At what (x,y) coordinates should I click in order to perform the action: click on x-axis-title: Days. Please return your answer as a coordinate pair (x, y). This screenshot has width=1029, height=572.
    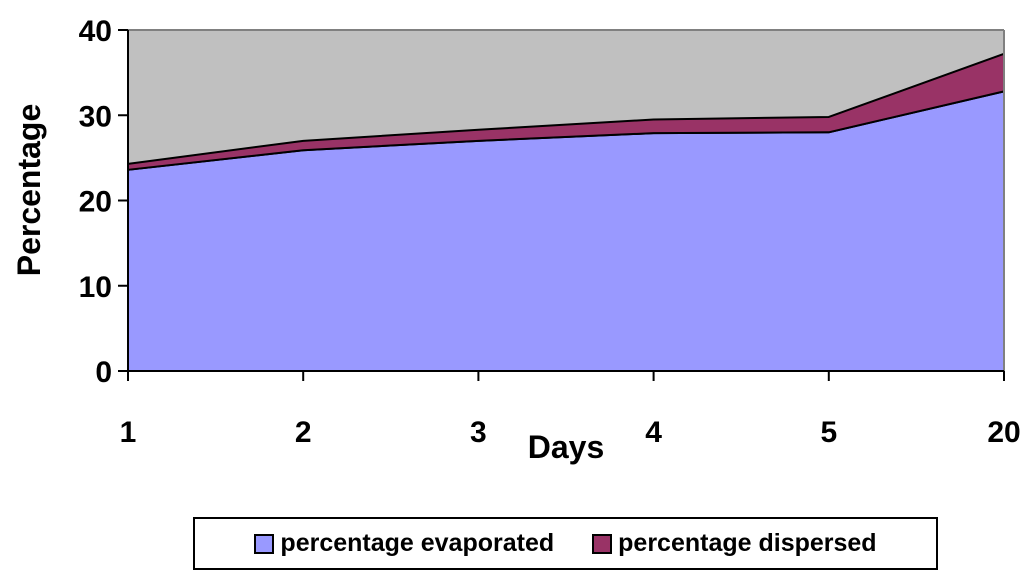
    Looking at the image, I should click on (566, 447).